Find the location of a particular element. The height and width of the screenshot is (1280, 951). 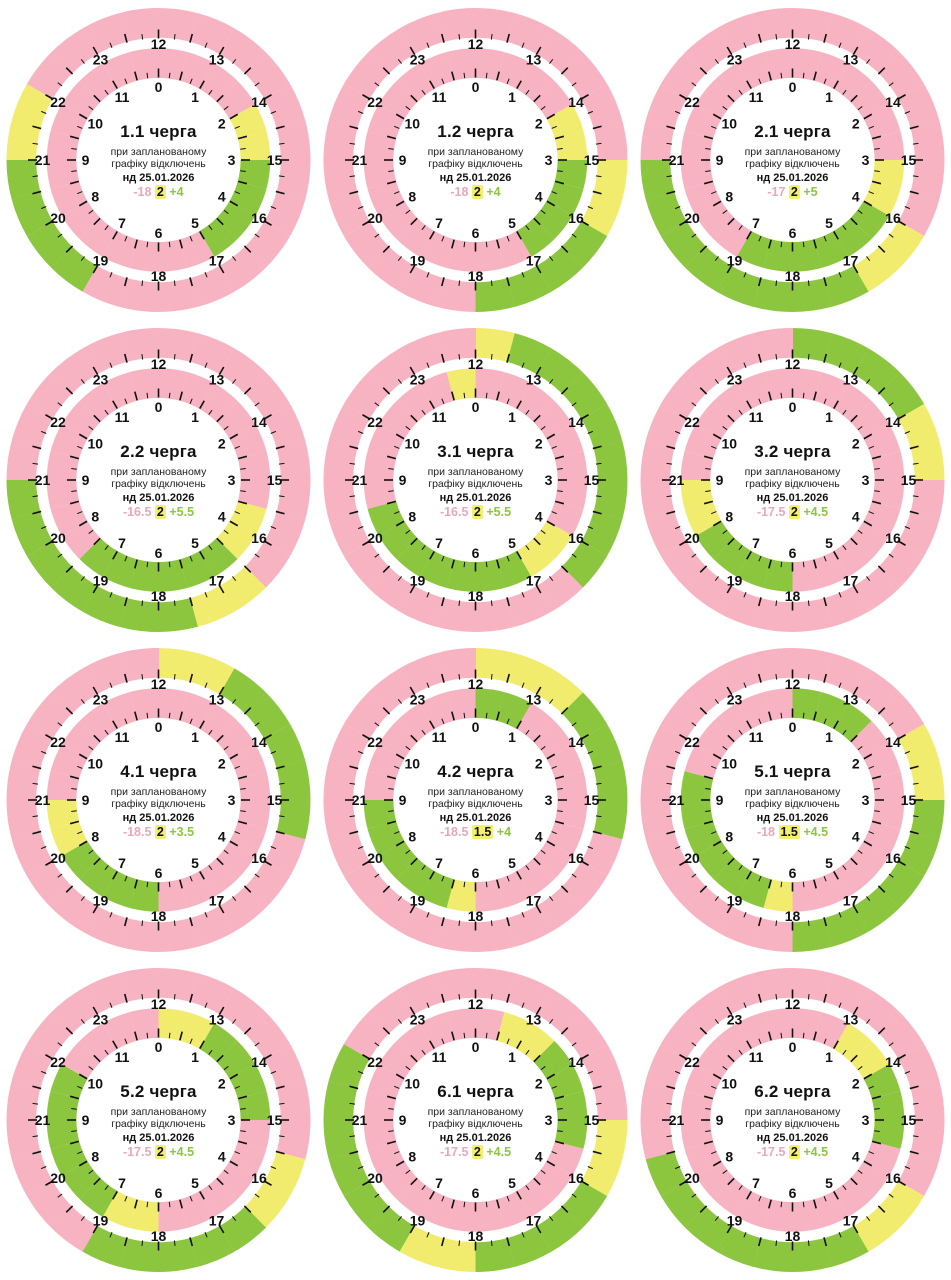

hour-label-inner: 0 is located at coordinates (159, 87).